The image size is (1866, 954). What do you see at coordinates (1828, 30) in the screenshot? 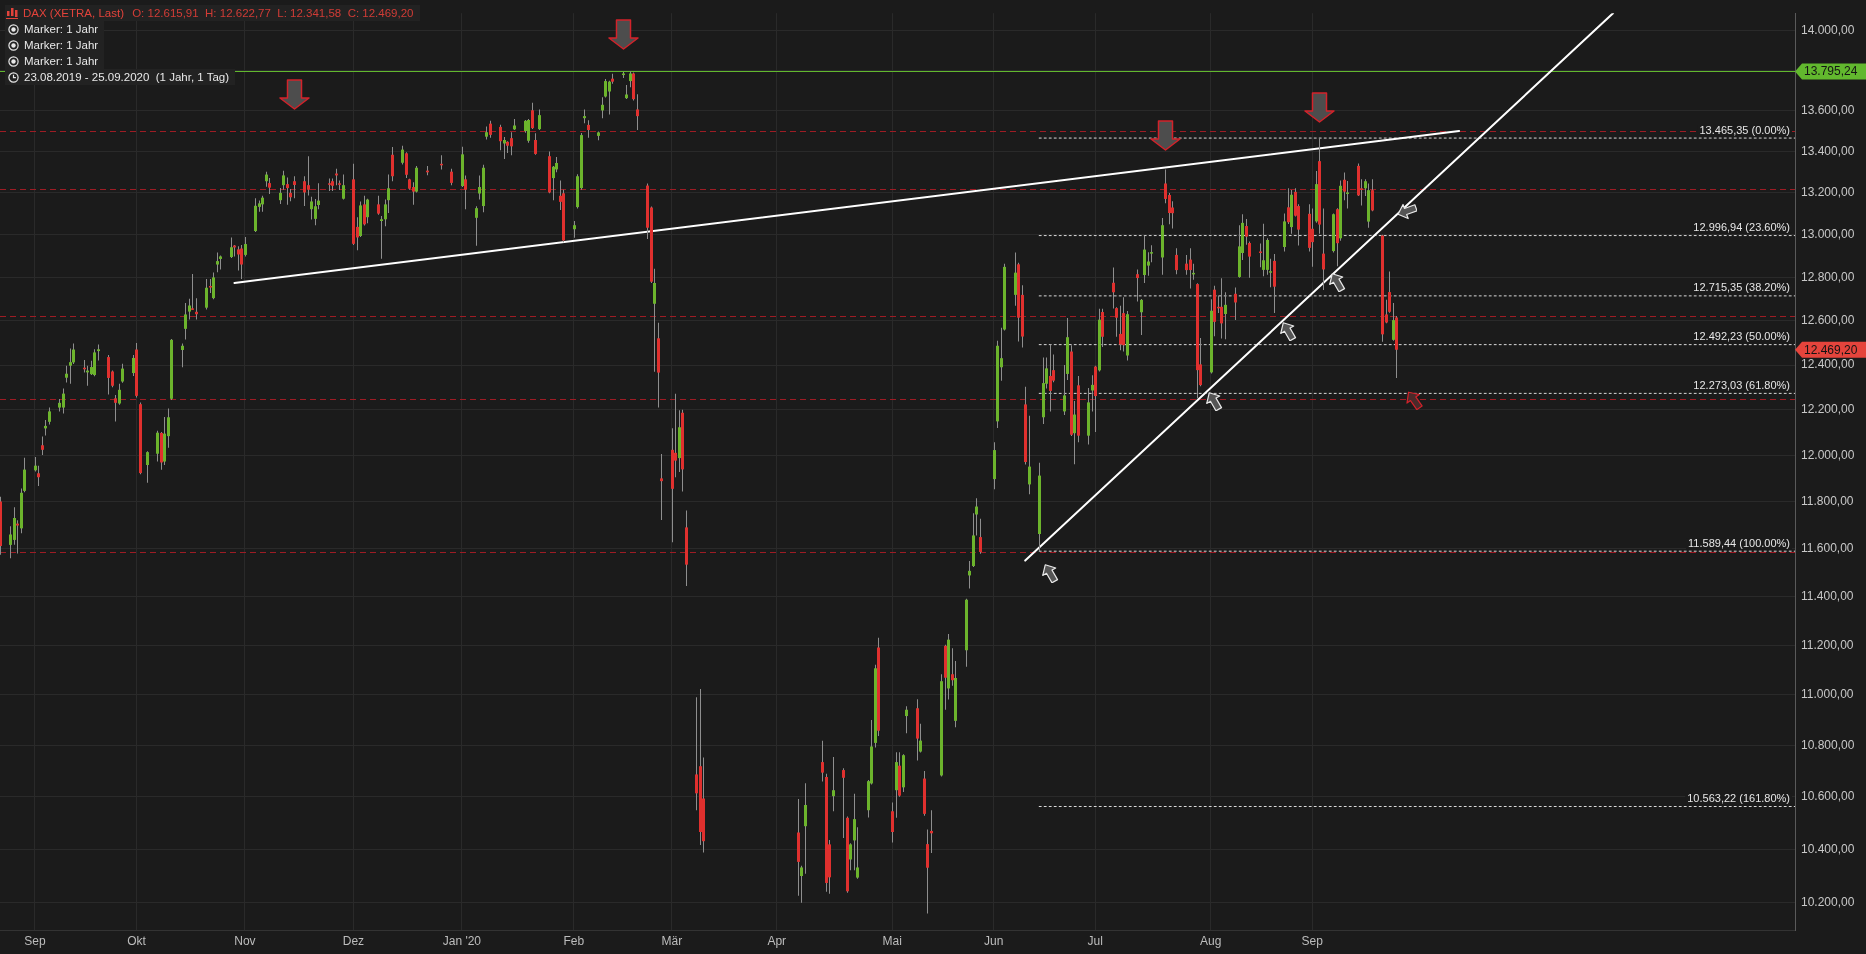
I see `y-tick-label: 14.000,00` at bounding box center [1828, 30].